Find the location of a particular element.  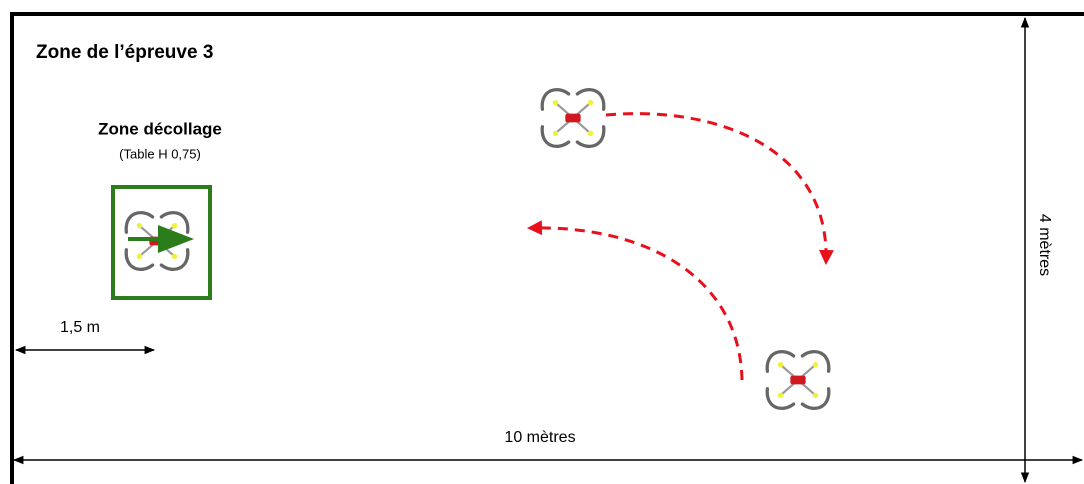

takeoff-zone is located at coordinates (161, 242).